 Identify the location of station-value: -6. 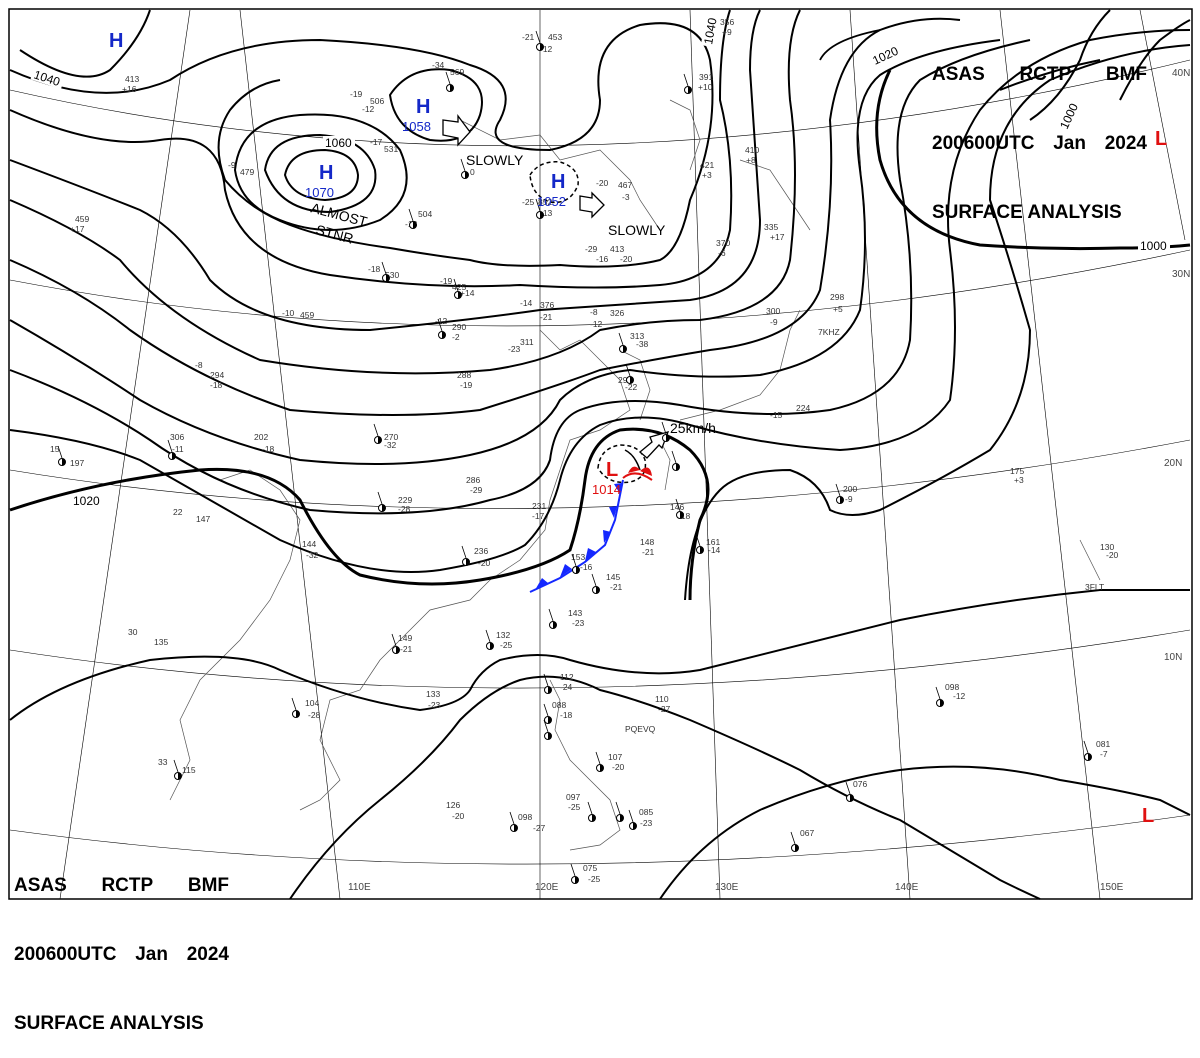
(722, 253).